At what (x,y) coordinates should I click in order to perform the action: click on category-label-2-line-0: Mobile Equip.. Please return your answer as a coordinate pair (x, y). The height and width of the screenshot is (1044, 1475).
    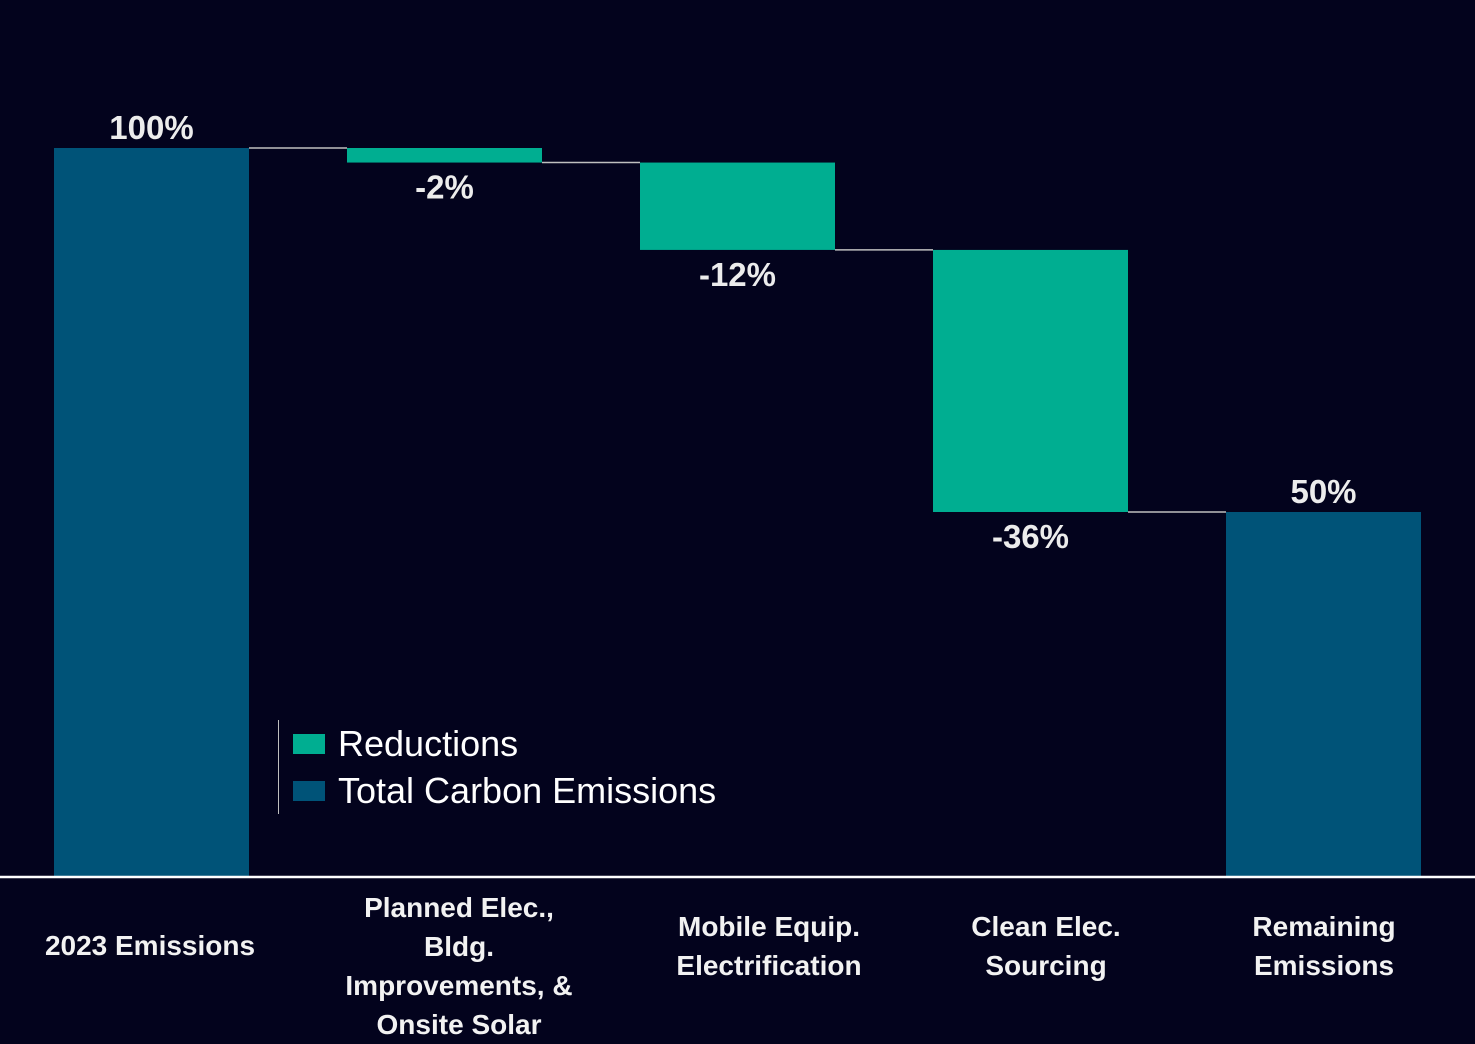
    Looking at the image, I should click on (769, 926).